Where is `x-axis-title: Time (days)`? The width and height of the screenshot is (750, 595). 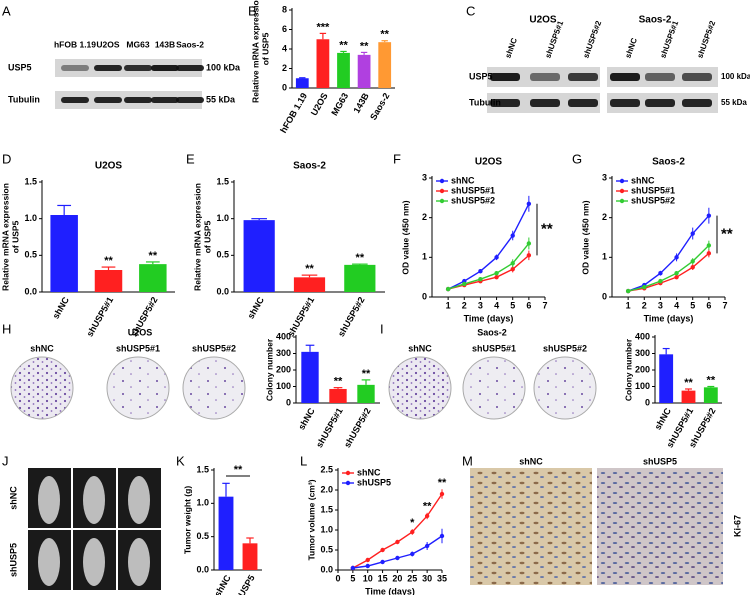
x-axis-title: Time (days) is located at coordinates (390, 590).